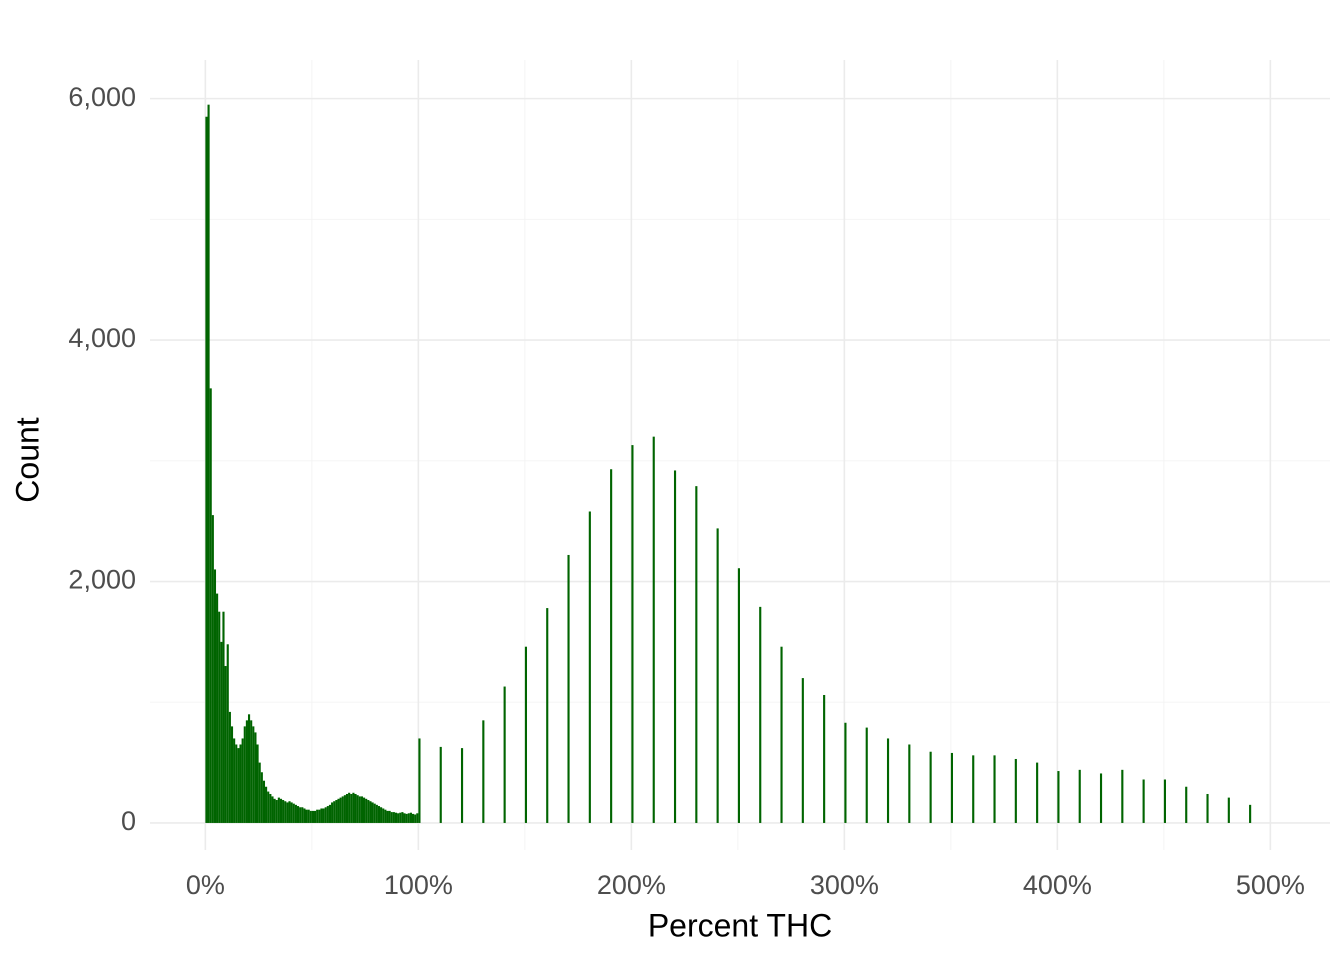 This screenshot has height=965, width=1344. I want to click on y-tick-label: 6,000, so click(102, 97).